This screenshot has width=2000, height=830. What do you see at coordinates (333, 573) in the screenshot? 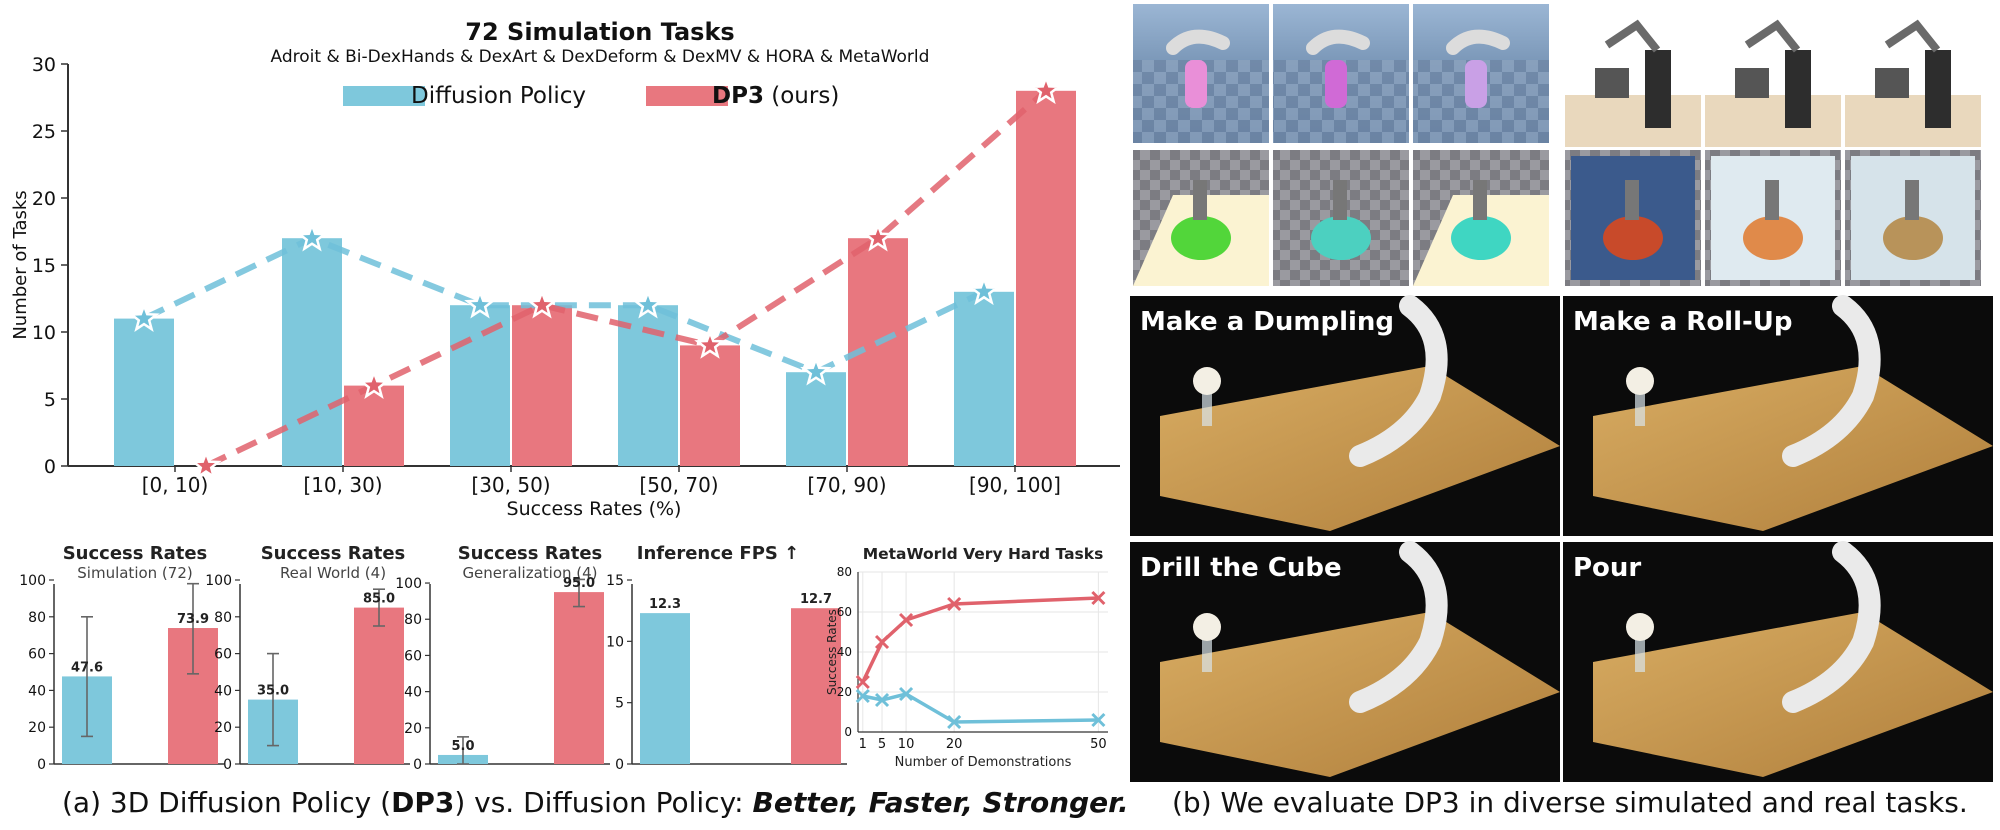
I see `small-chart-subtitle: Real World (4)` at bounding box center [333, 573].